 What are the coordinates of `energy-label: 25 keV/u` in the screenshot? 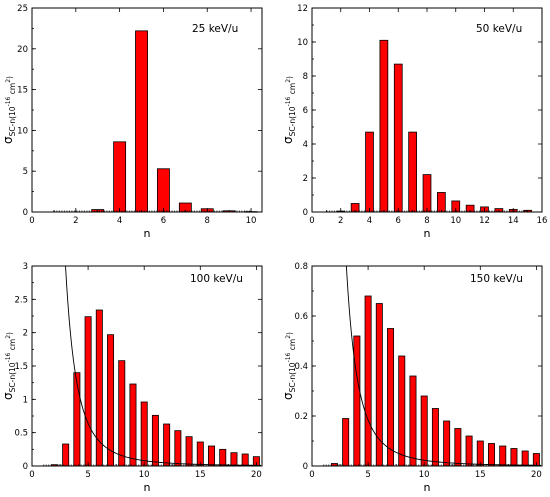 It's located at (215, 29).